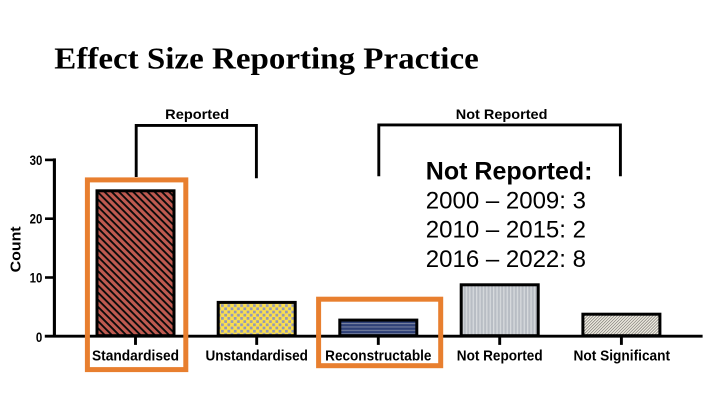 The width and height of the screenshot is (720, 405). I want to click on svg-text: Standardised, so click(135, 355).